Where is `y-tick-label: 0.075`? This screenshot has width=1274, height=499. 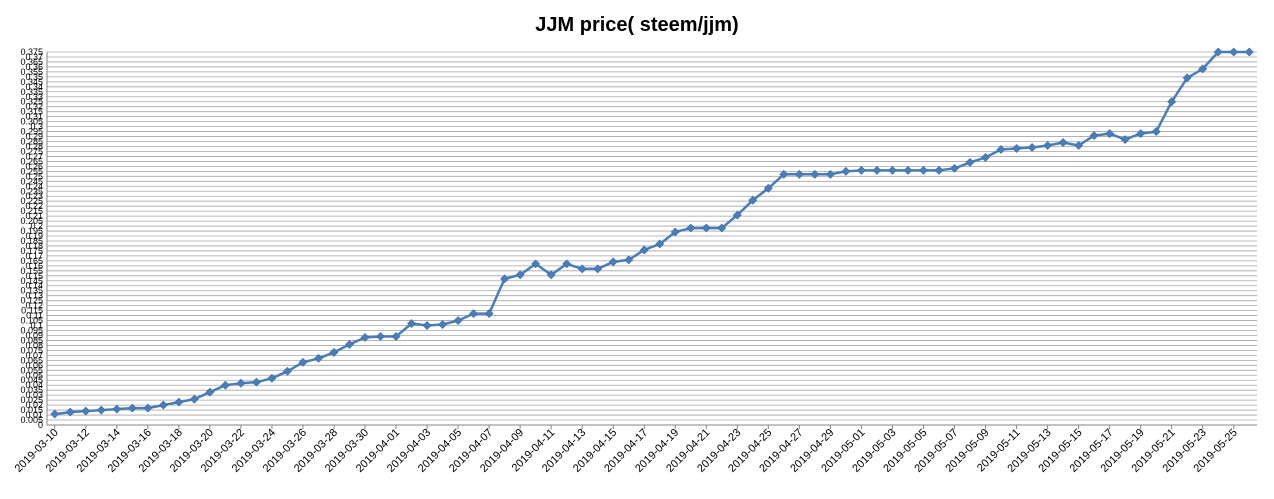
y-tick-label: 0.075 is located at coordinates (31, 350).